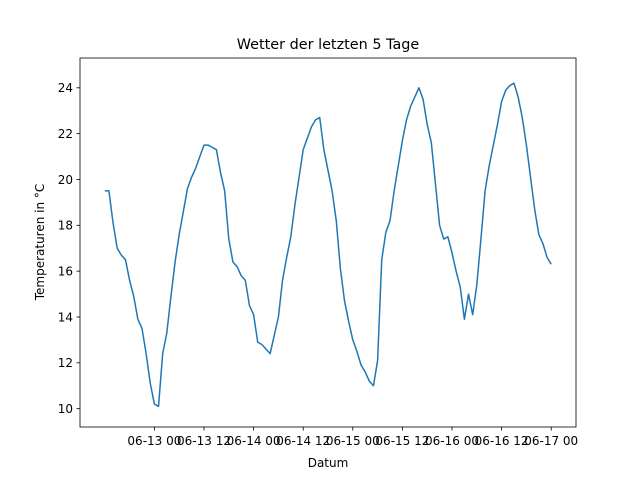 The height and width of the screenshot is (480, 640). I want to click on x-tick-label: 06-16 00, so click(452, 441).